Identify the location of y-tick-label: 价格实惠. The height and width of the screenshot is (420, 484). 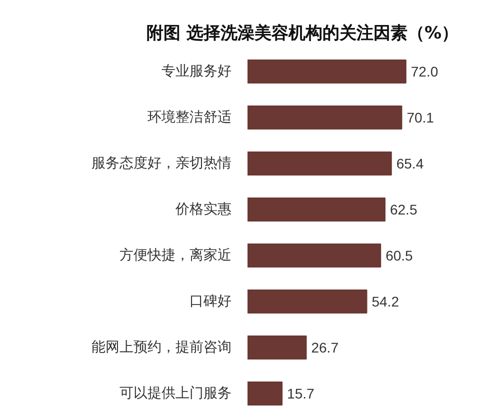
(203, 210).